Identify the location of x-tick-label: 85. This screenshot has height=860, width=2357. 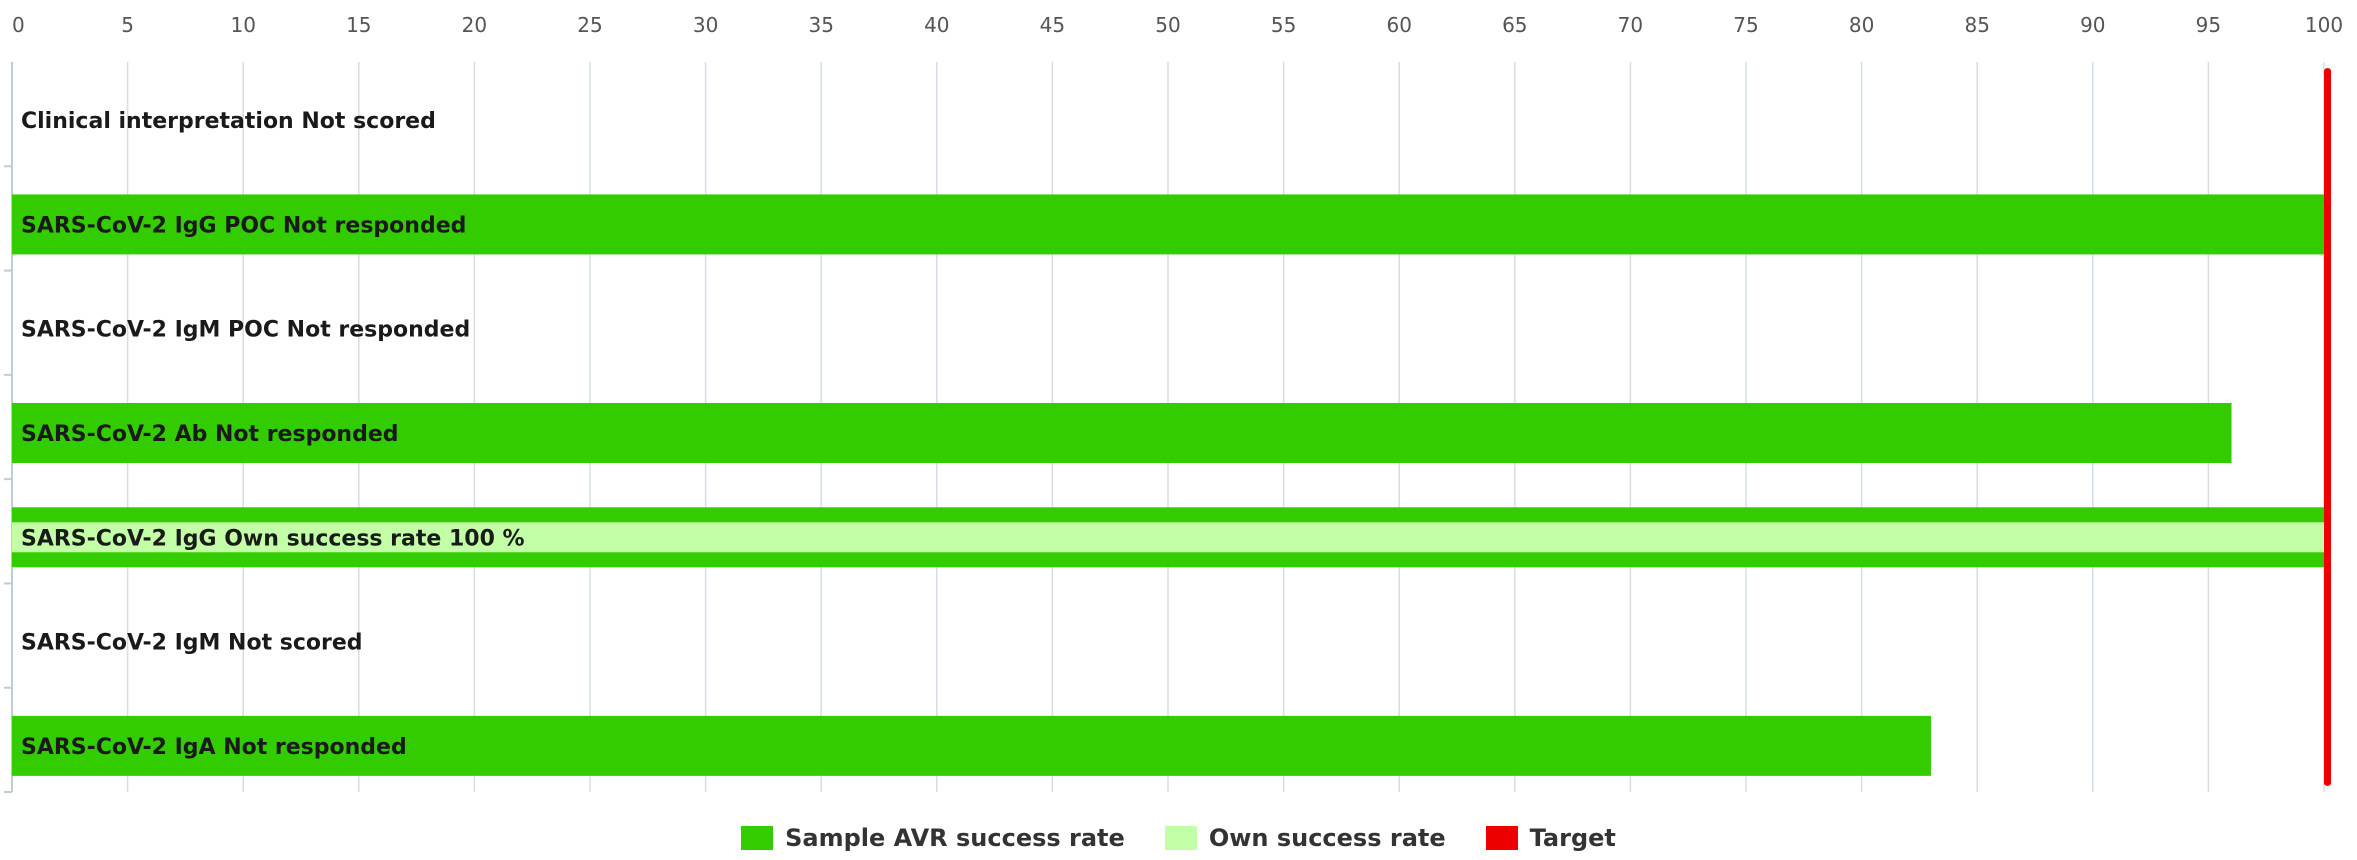
(1976, 25).